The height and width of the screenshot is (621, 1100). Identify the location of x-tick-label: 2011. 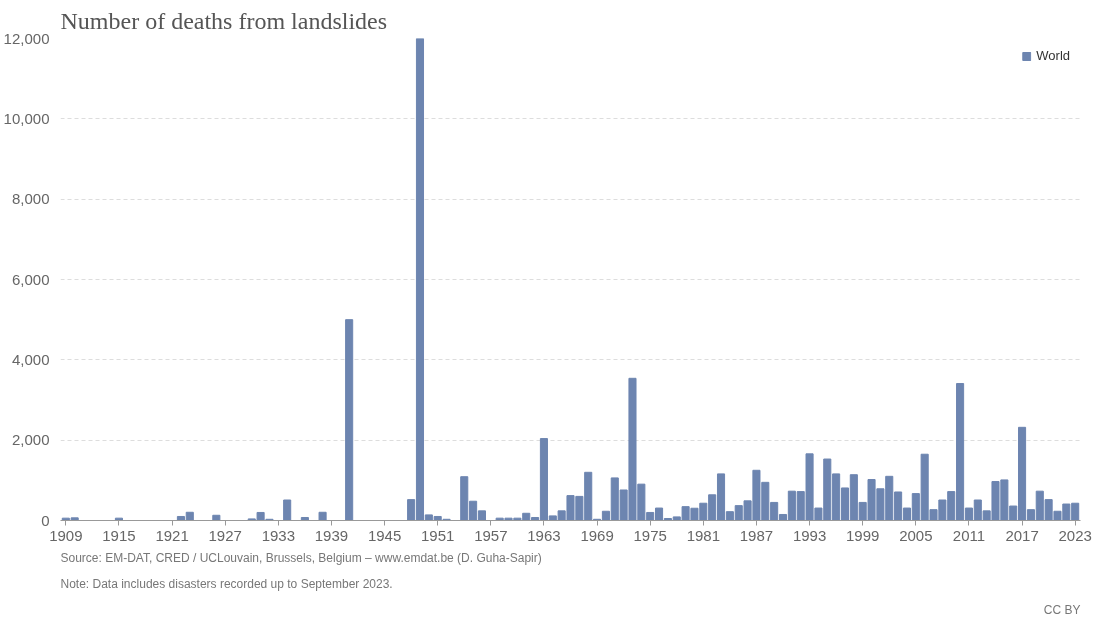
(969, 535).